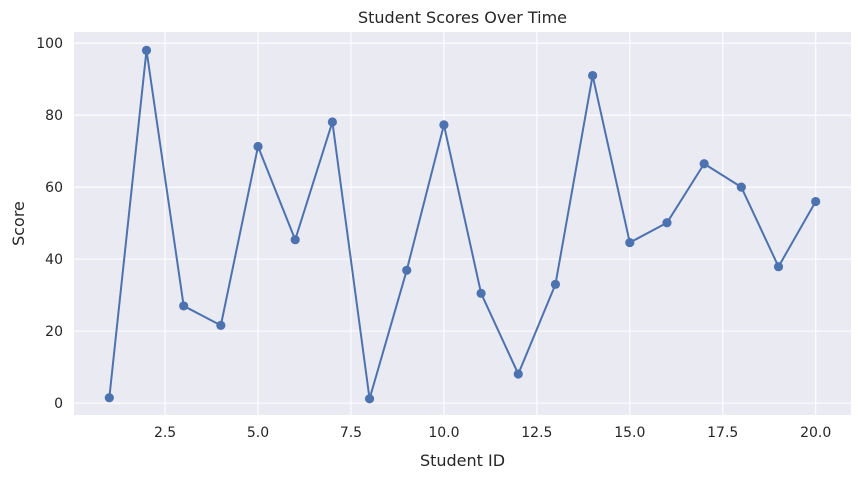 This screenshot has width=860, height=479. I want to click on y-tick-label: 40, so click(54, 260).